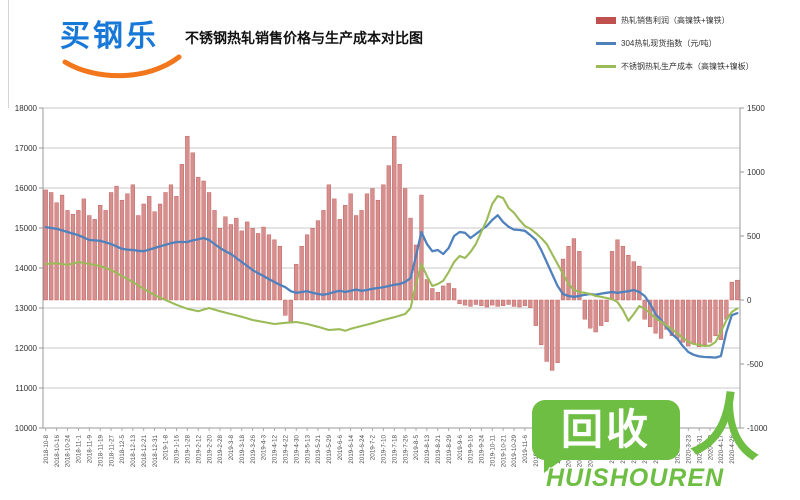 This screenshot has height=500, width=800. What do you see at coordinates (26, 148) in the screenshot?
I see `svg-text: 17000` at bounding box center [26, 148].